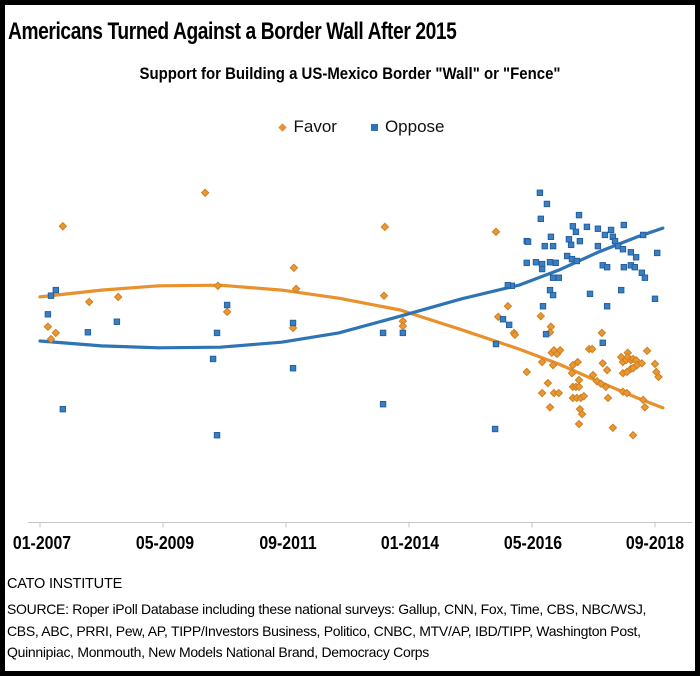  I want to click on x-tick-label: 01-2007, so click(42, 543).